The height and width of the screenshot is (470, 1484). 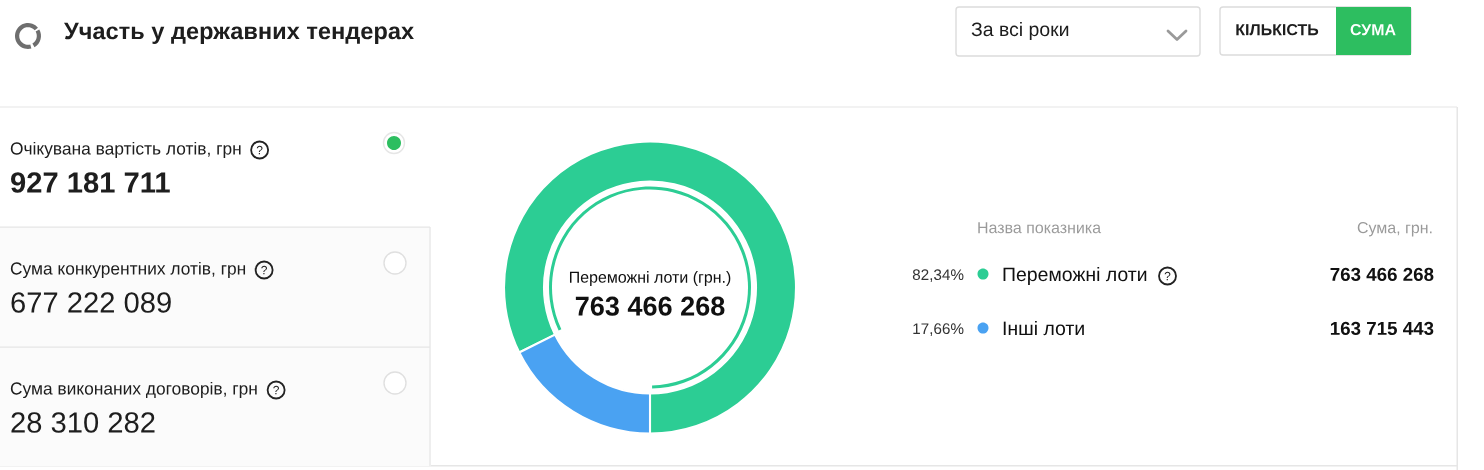 What do you see at coordinates (133, 390) in the screenshot?
I see `category-label: Сума виконаних договорів, грн` at bounding box center [133, 390].